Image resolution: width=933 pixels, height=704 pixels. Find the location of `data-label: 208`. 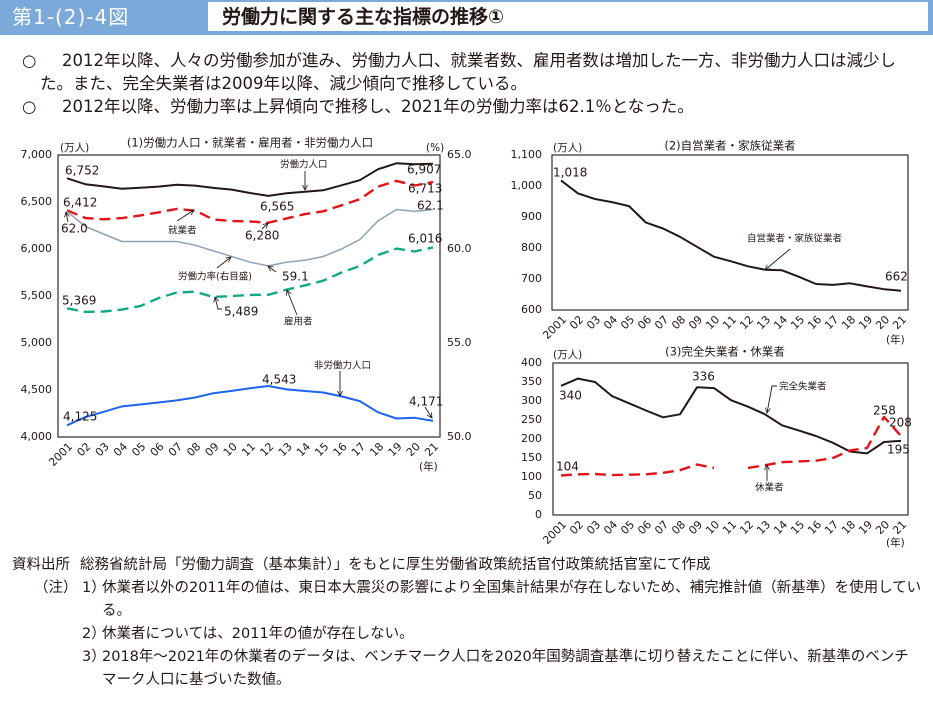

data-label: 208 is located at coordinates (900, 423).